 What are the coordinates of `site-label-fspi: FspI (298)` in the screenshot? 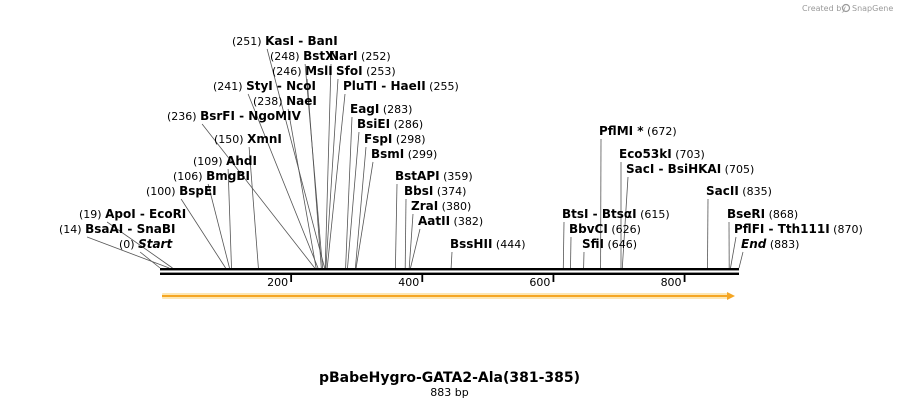 It's located at (394, 139).